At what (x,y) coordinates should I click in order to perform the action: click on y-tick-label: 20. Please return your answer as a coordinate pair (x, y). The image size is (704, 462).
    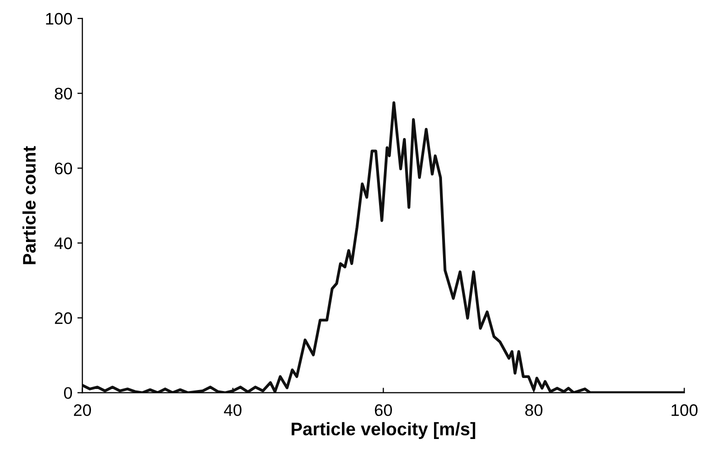
    Looking at the image, I should click on (63, 318).